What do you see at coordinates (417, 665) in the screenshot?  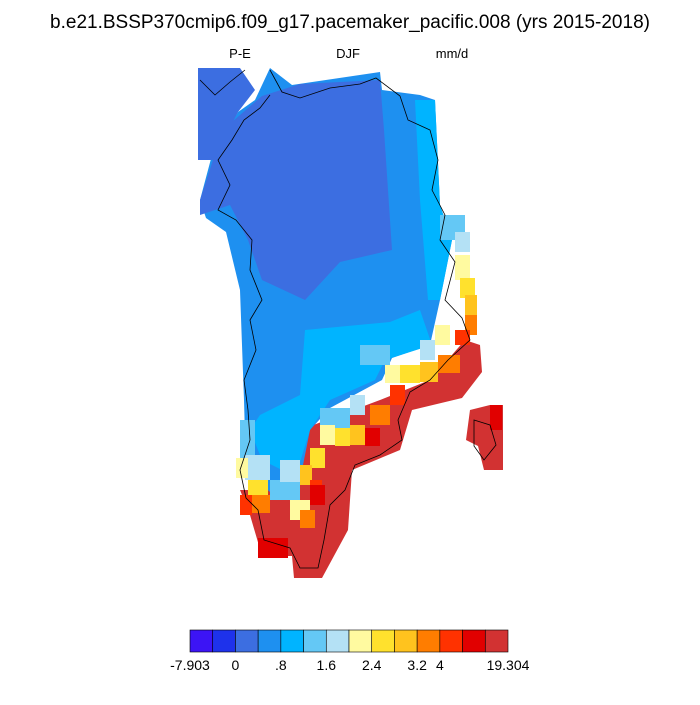 I see `colorbar-tick-label: 3.2` at bounding box center [417, 665].